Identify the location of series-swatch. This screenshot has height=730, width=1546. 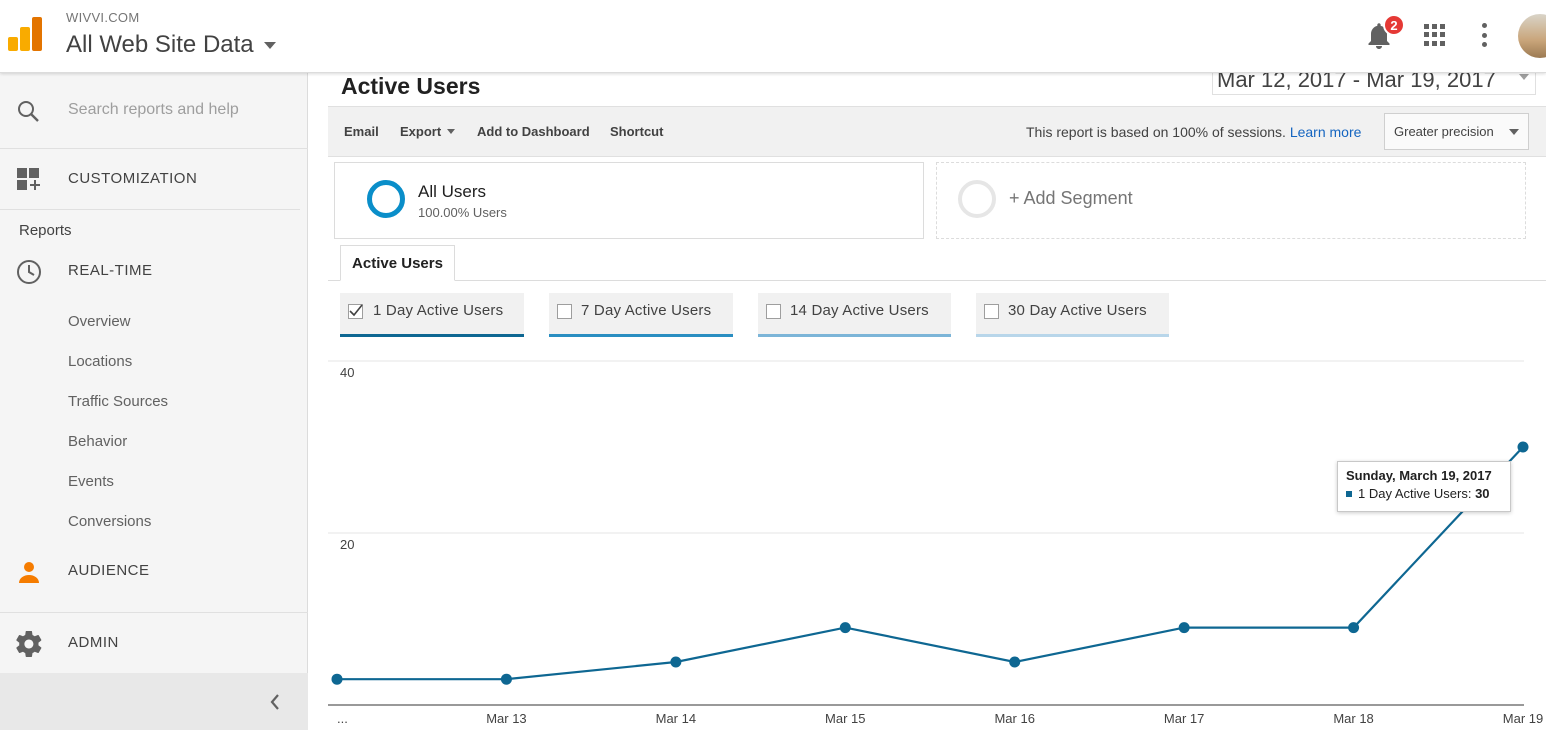
(1349, 493).